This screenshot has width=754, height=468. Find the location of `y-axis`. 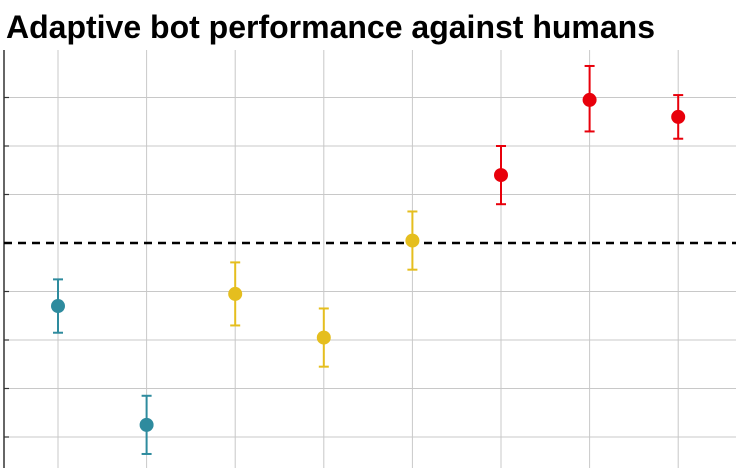

y-axis is located at coordinates (6, 259).